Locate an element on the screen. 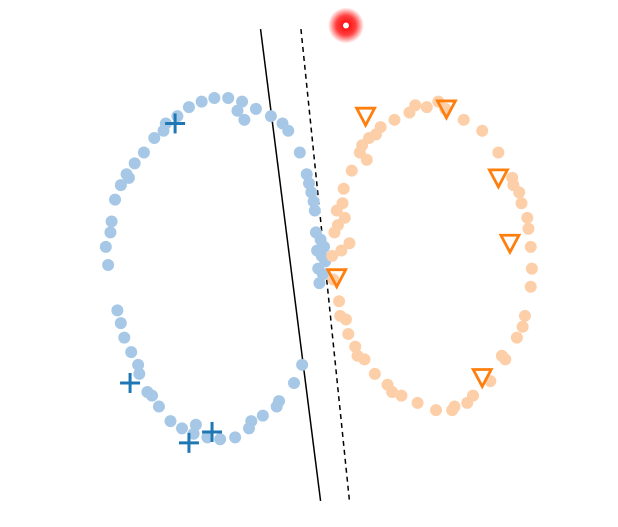 Image resolution: width=618 pixels, height=527 pixels. query-point-center is located at coordinates (345, 25).